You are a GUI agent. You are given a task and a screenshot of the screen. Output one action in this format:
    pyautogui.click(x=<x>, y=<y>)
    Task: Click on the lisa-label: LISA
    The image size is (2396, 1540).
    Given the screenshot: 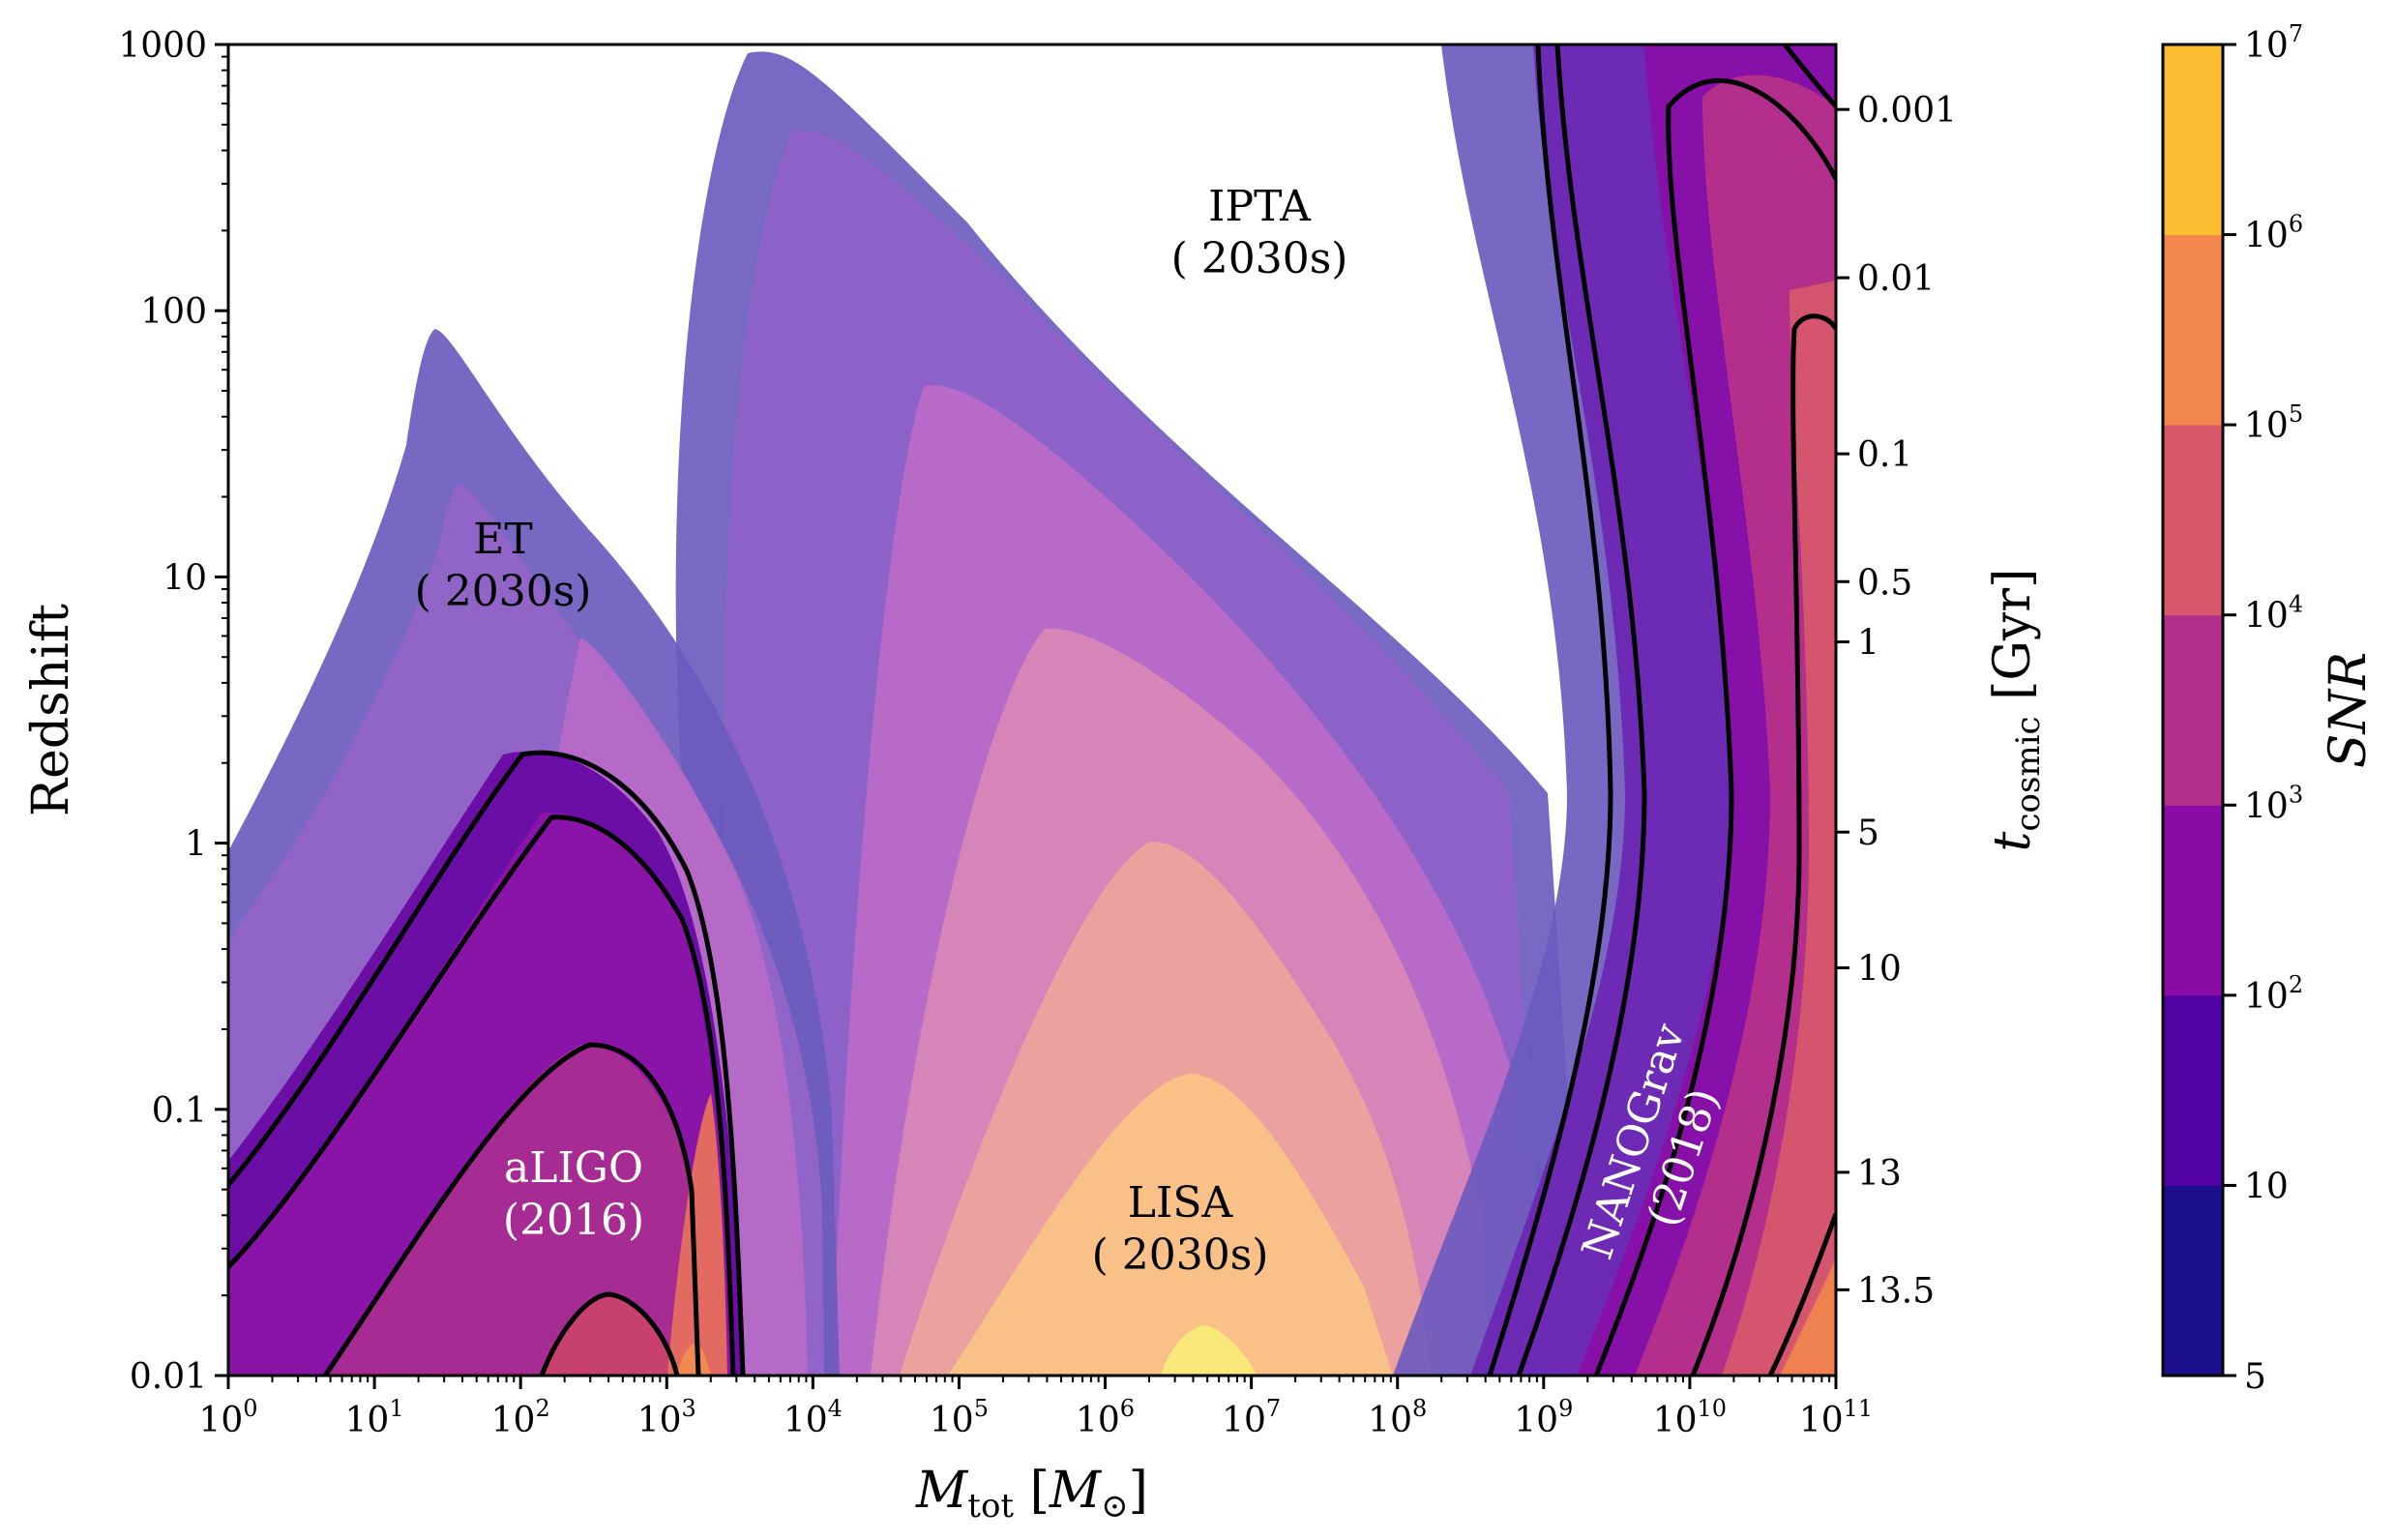 What is the action you would take?
    pyautogui.click(x=1181, y=1203)
    